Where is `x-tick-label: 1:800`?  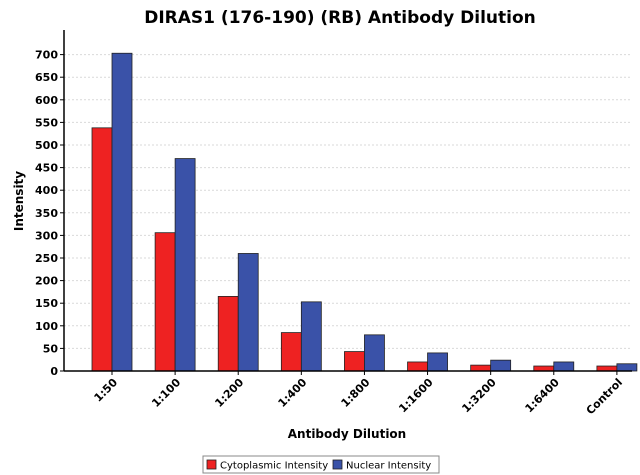
x-tick-label: 1:800 is located at coordinates (356, 393).